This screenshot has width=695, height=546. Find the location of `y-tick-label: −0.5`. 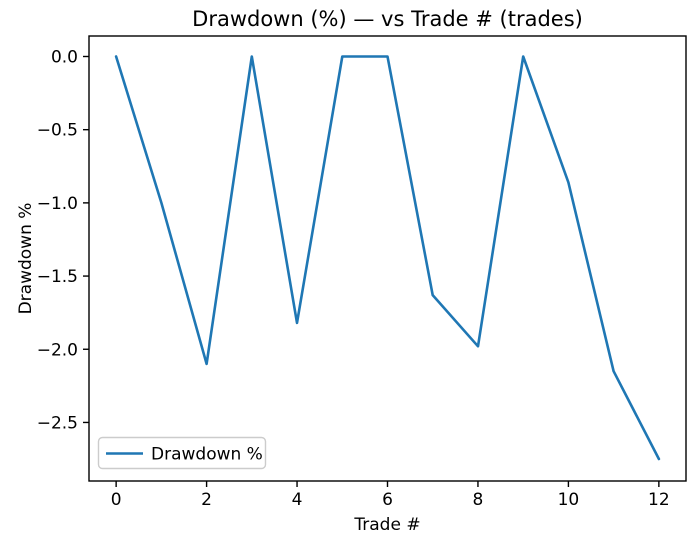

y-tick-label: −0.5 is located at coordinates (57, 131).